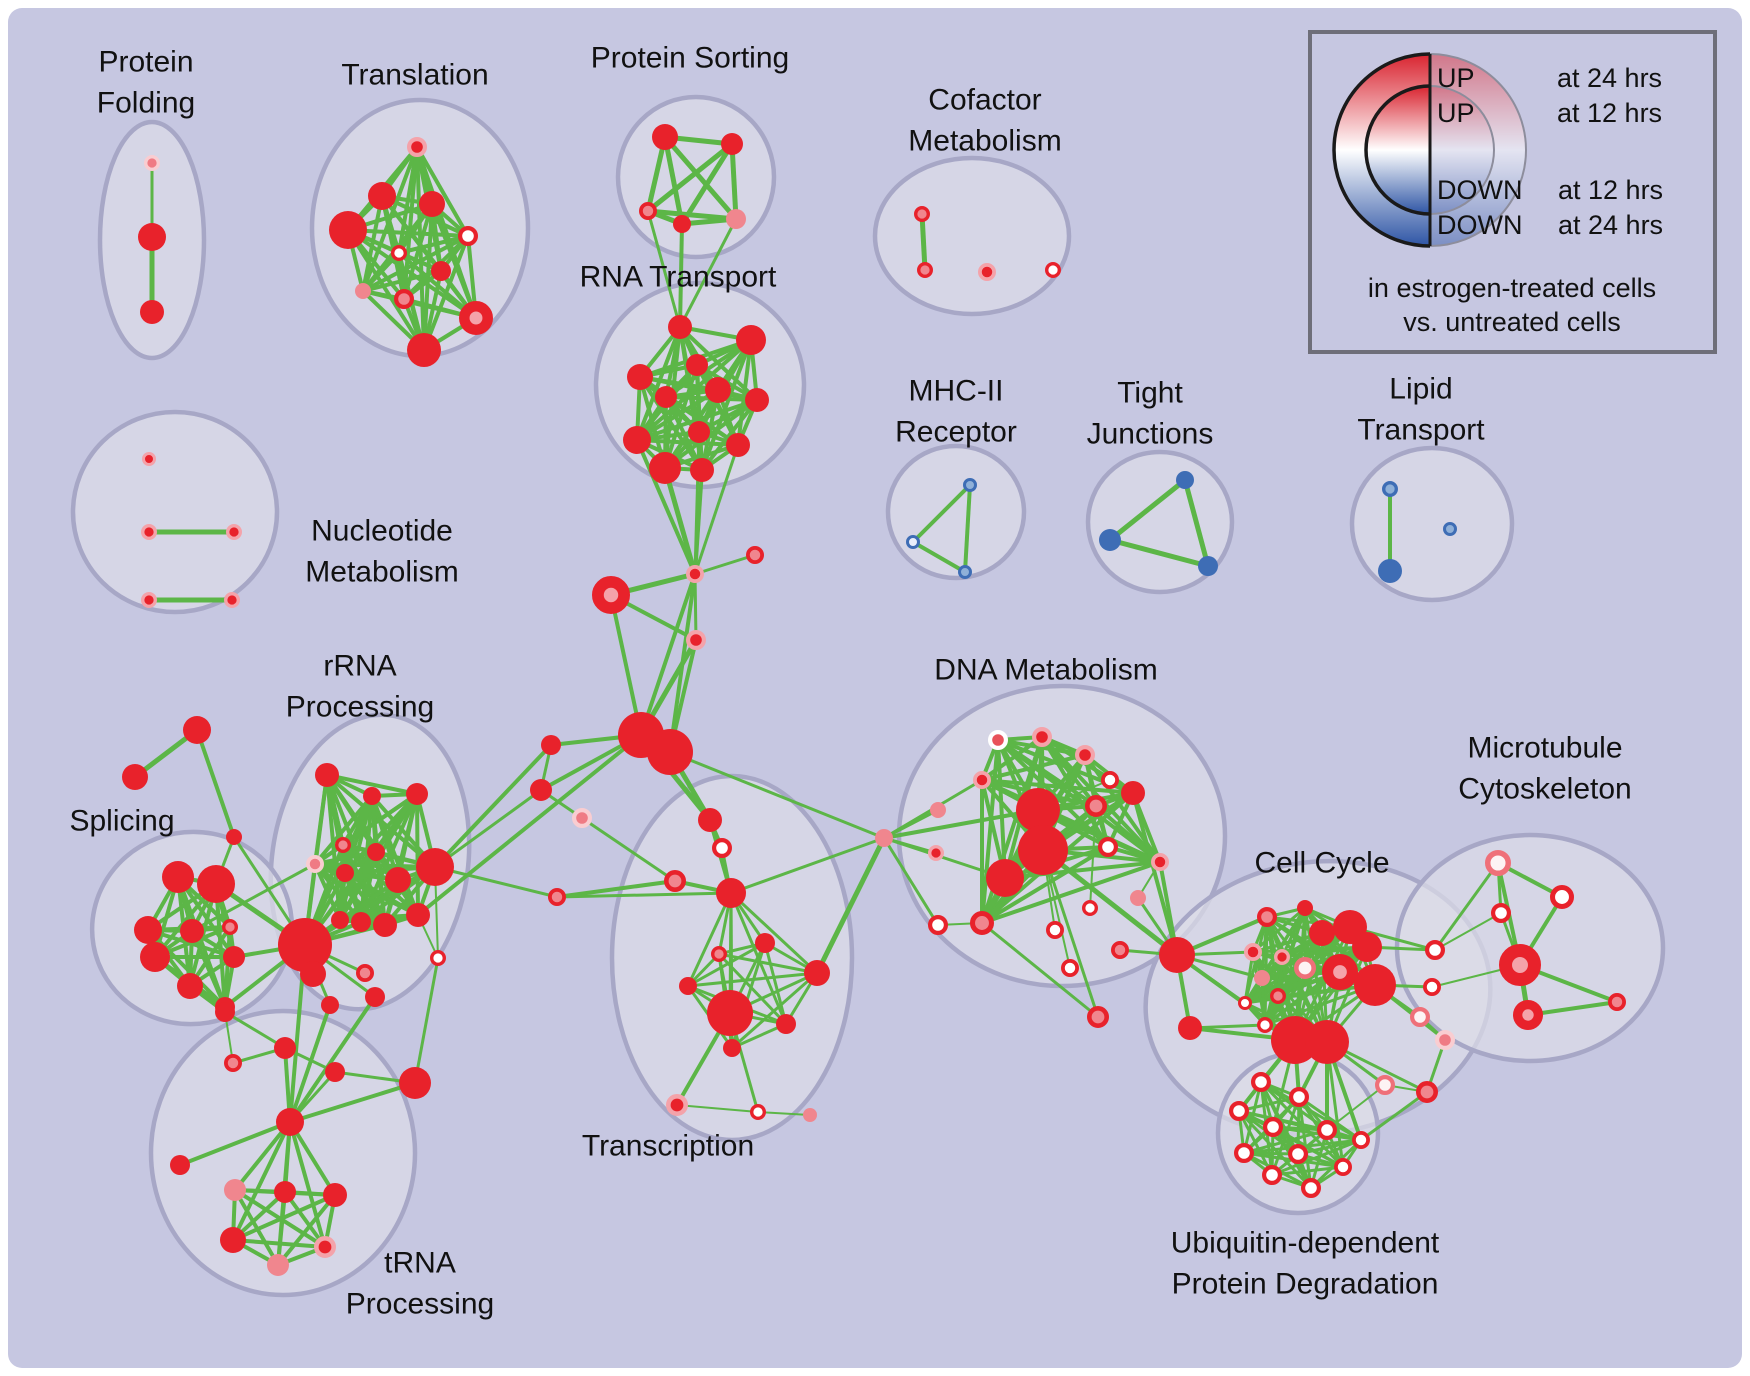  I want to click on network-node-ub9, so click(1271, 1174).